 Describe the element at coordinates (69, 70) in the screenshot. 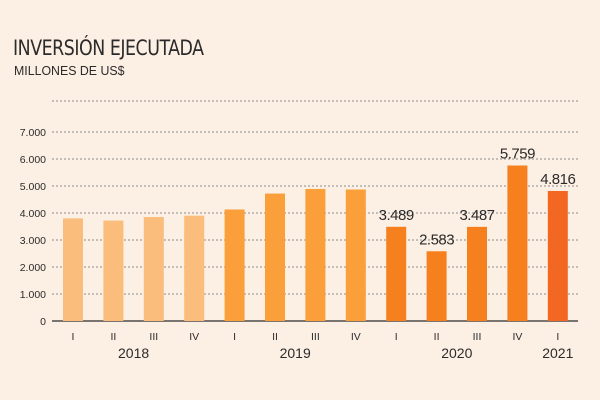

I see `chart-subtitle: MILLONES DE US$` at that location.